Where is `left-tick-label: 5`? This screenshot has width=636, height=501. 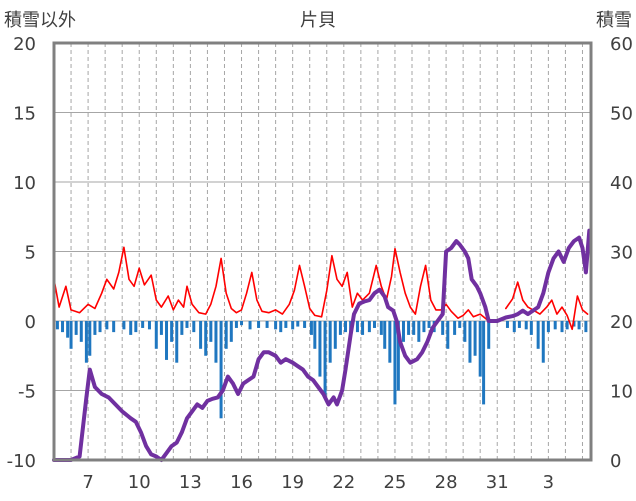
left-tick-label: 5 is located at coordinates (30, 253).